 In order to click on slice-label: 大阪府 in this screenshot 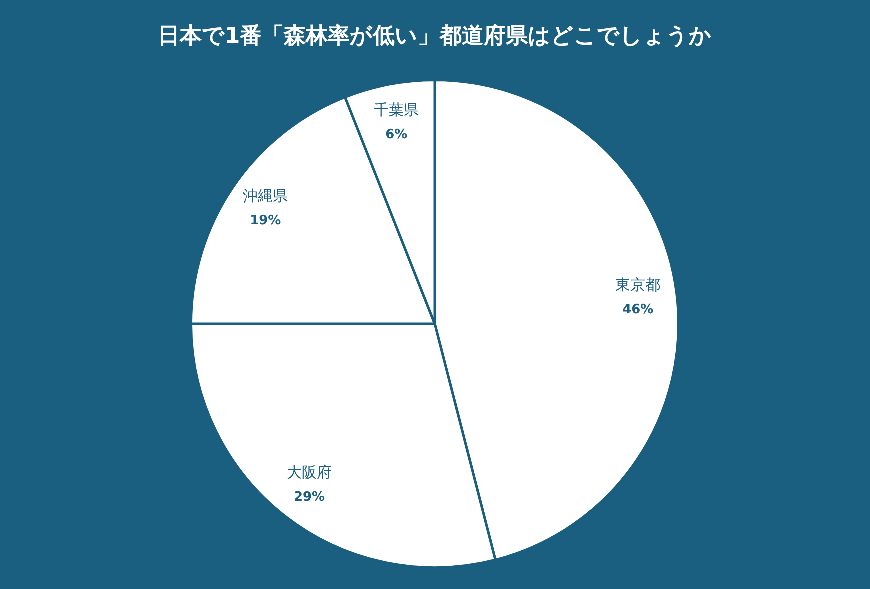, I will do `click(309, 473)`.